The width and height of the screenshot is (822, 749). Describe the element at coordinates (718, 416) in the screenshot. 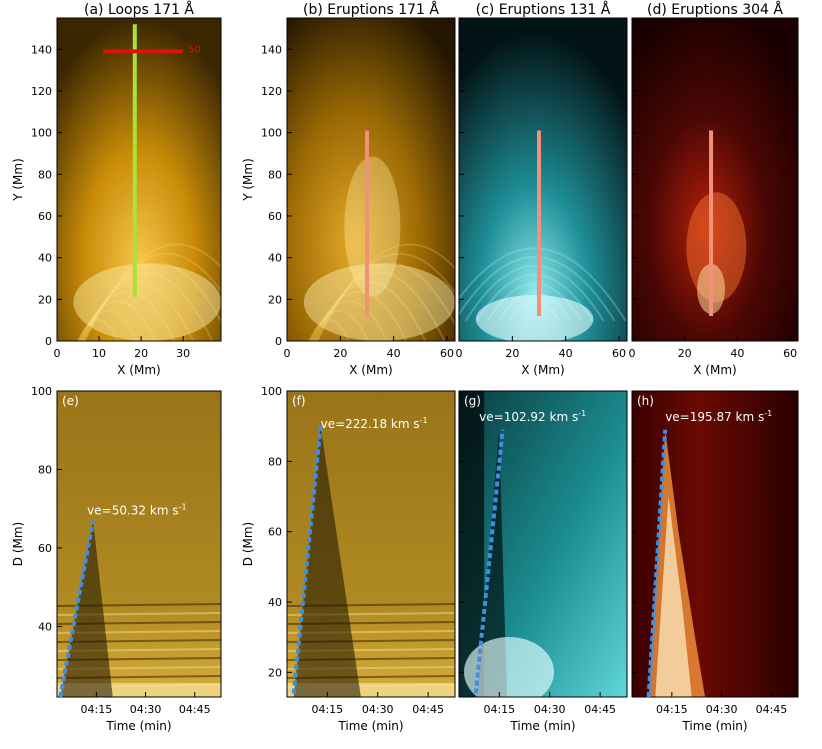

I see `velocity-label: ve=195.87 km s-1` at that location.